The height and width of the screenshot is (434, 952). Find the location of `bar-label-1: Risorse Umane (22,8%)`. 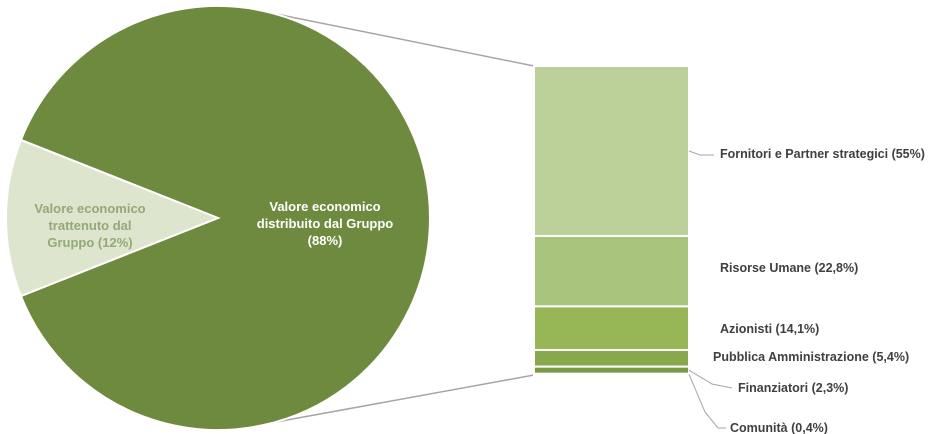

bar-label-1: Risorse Umane (22,8%) is located at coordinates (789, 268).